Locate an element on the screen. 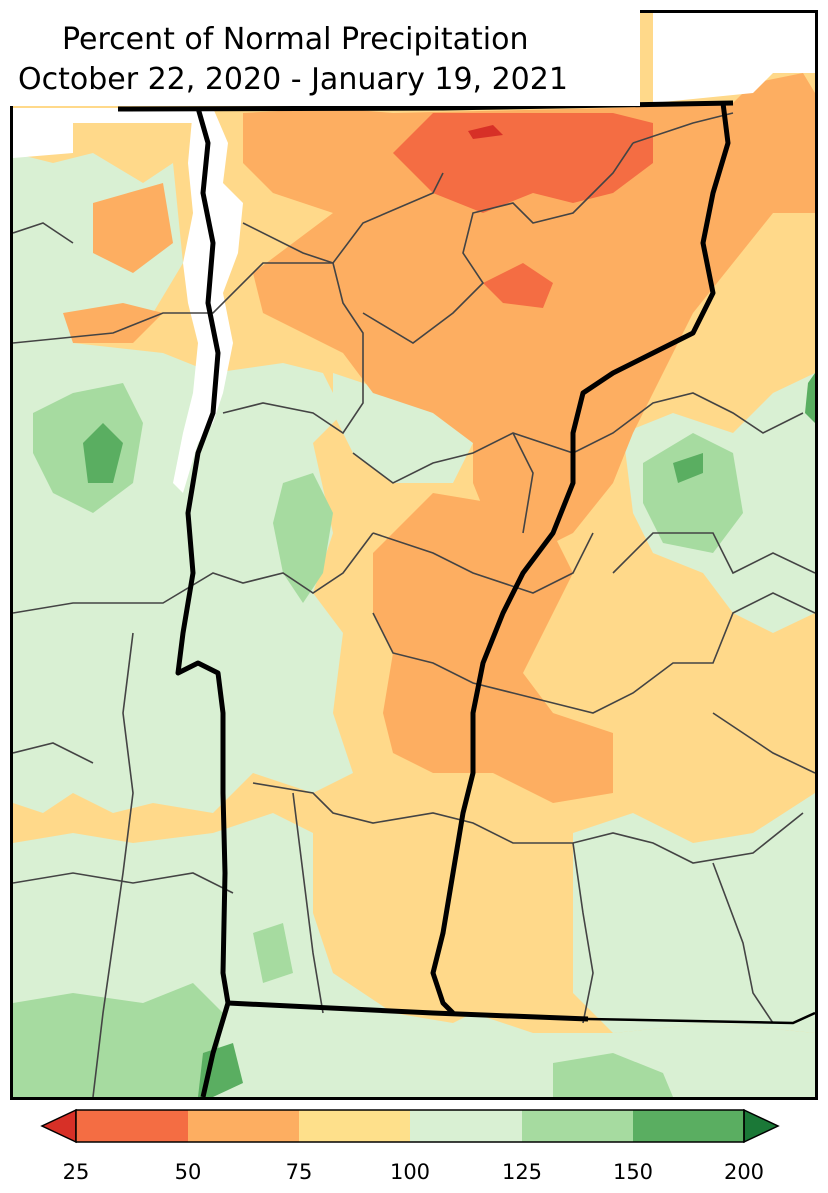 This screenshot has width=828, height=1193. no-data-top-right is located at coordinates (734, 58).